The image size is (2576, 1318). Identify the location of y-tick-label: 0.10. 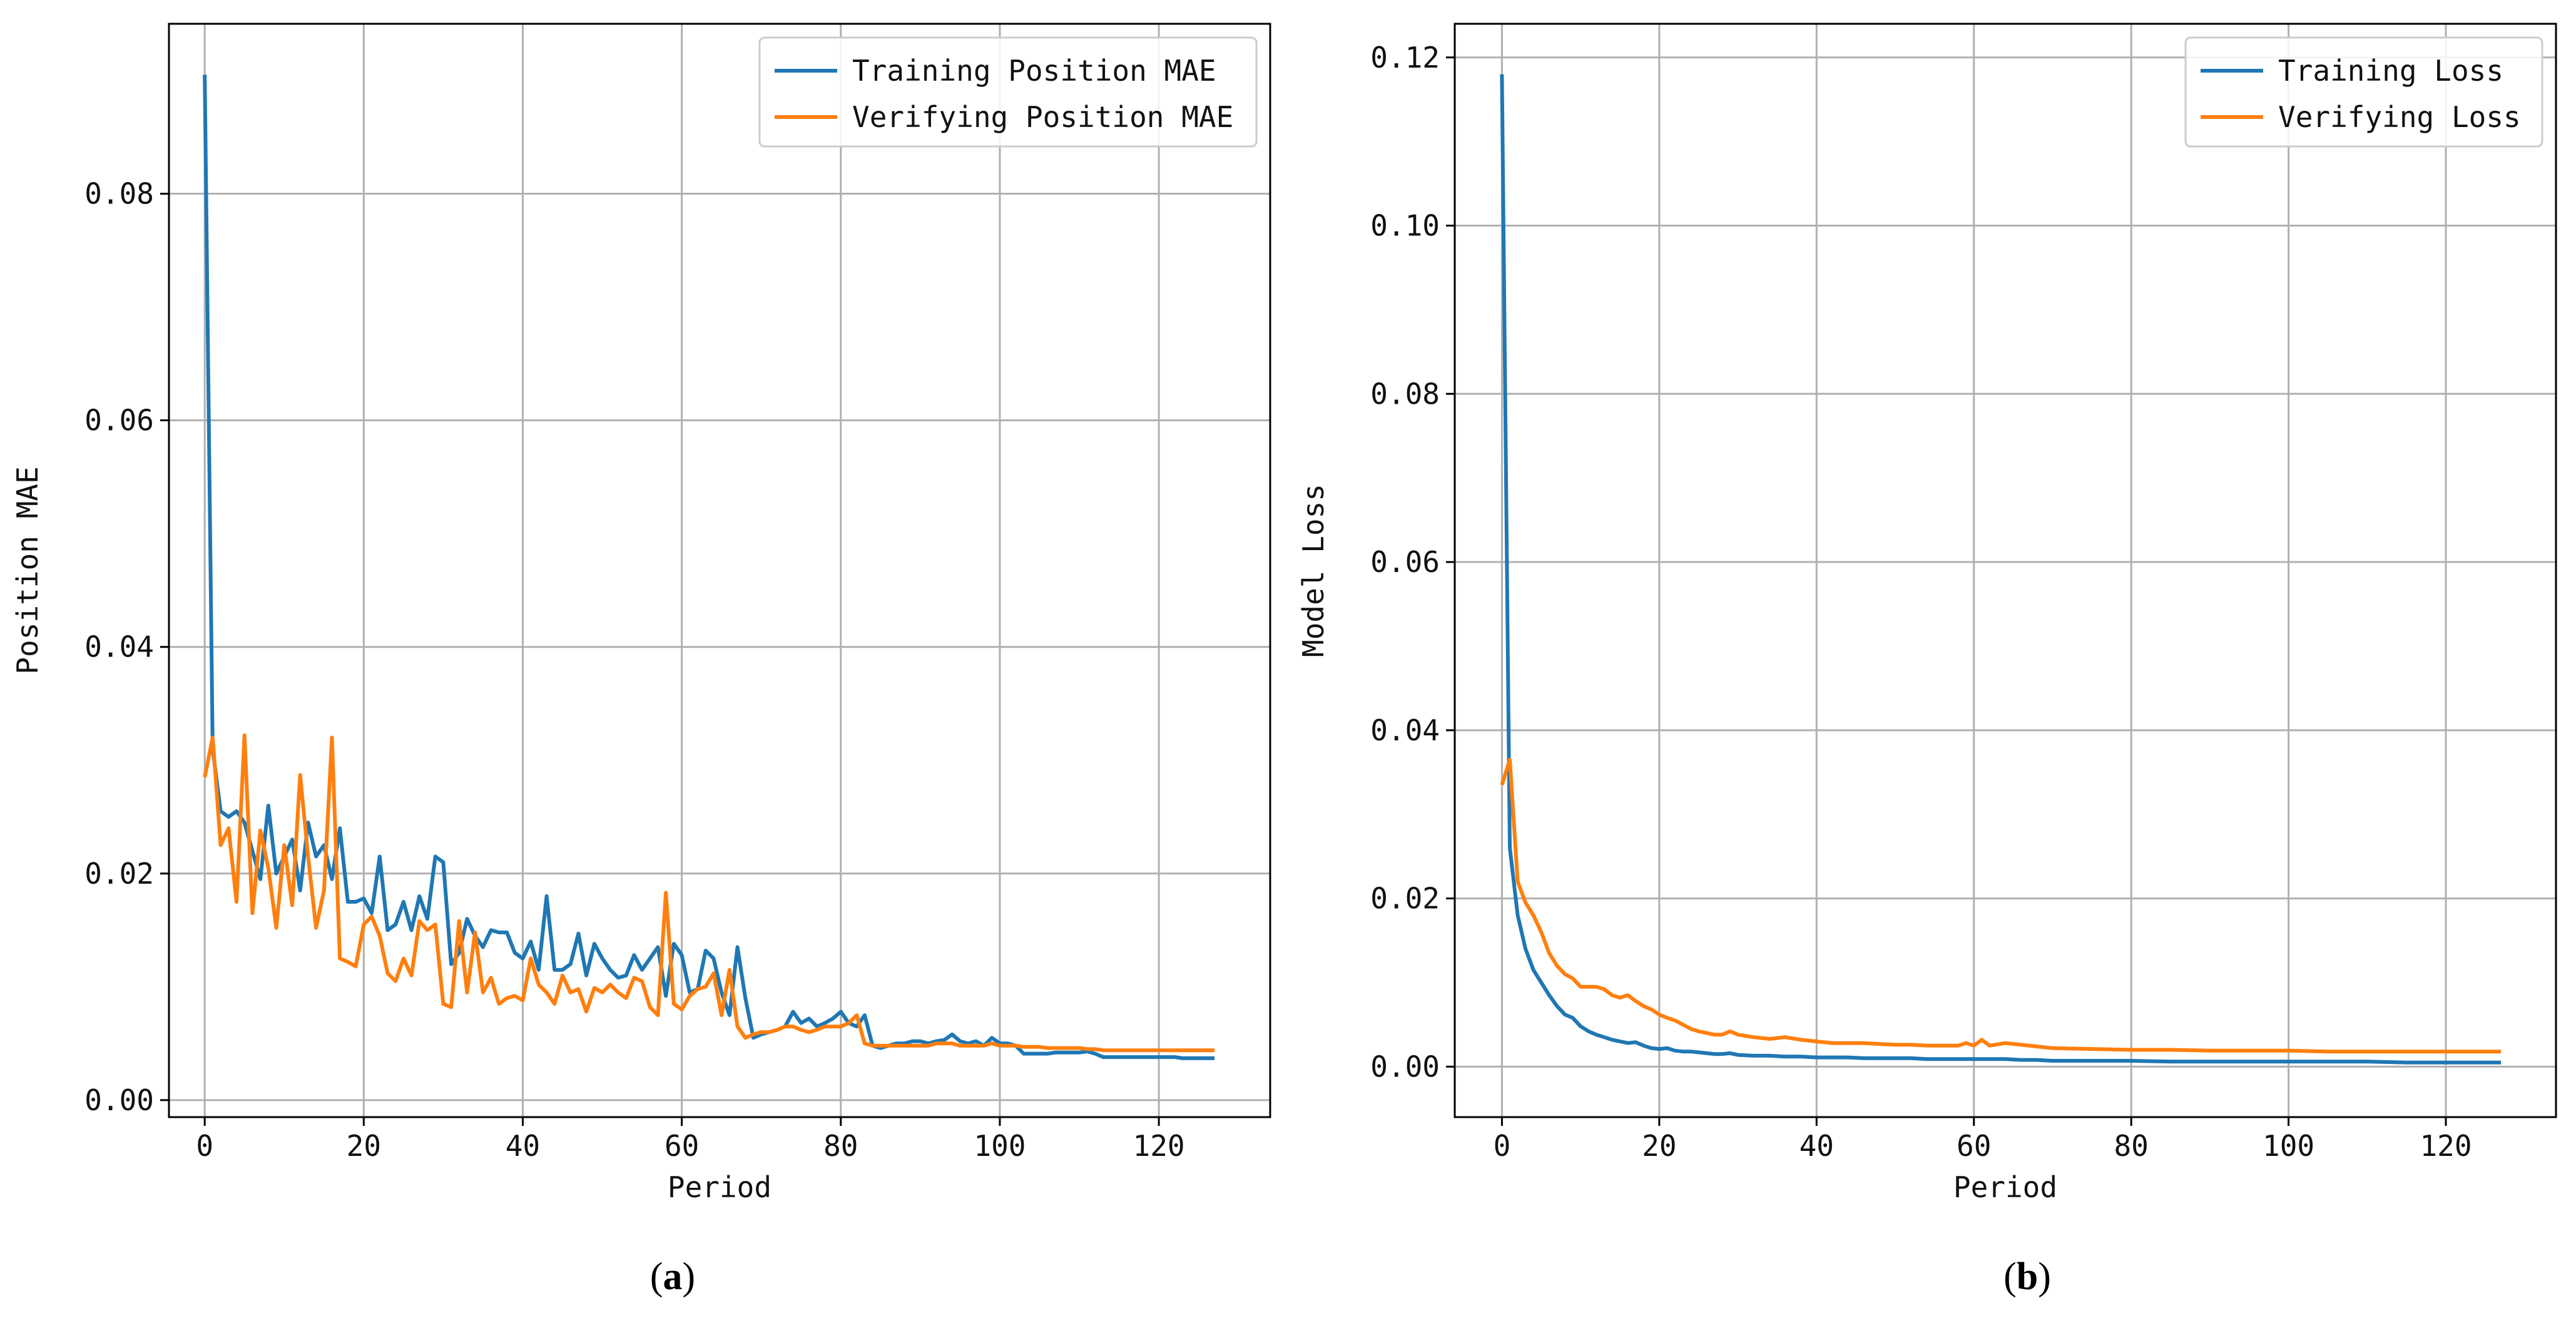
(1405, 226).